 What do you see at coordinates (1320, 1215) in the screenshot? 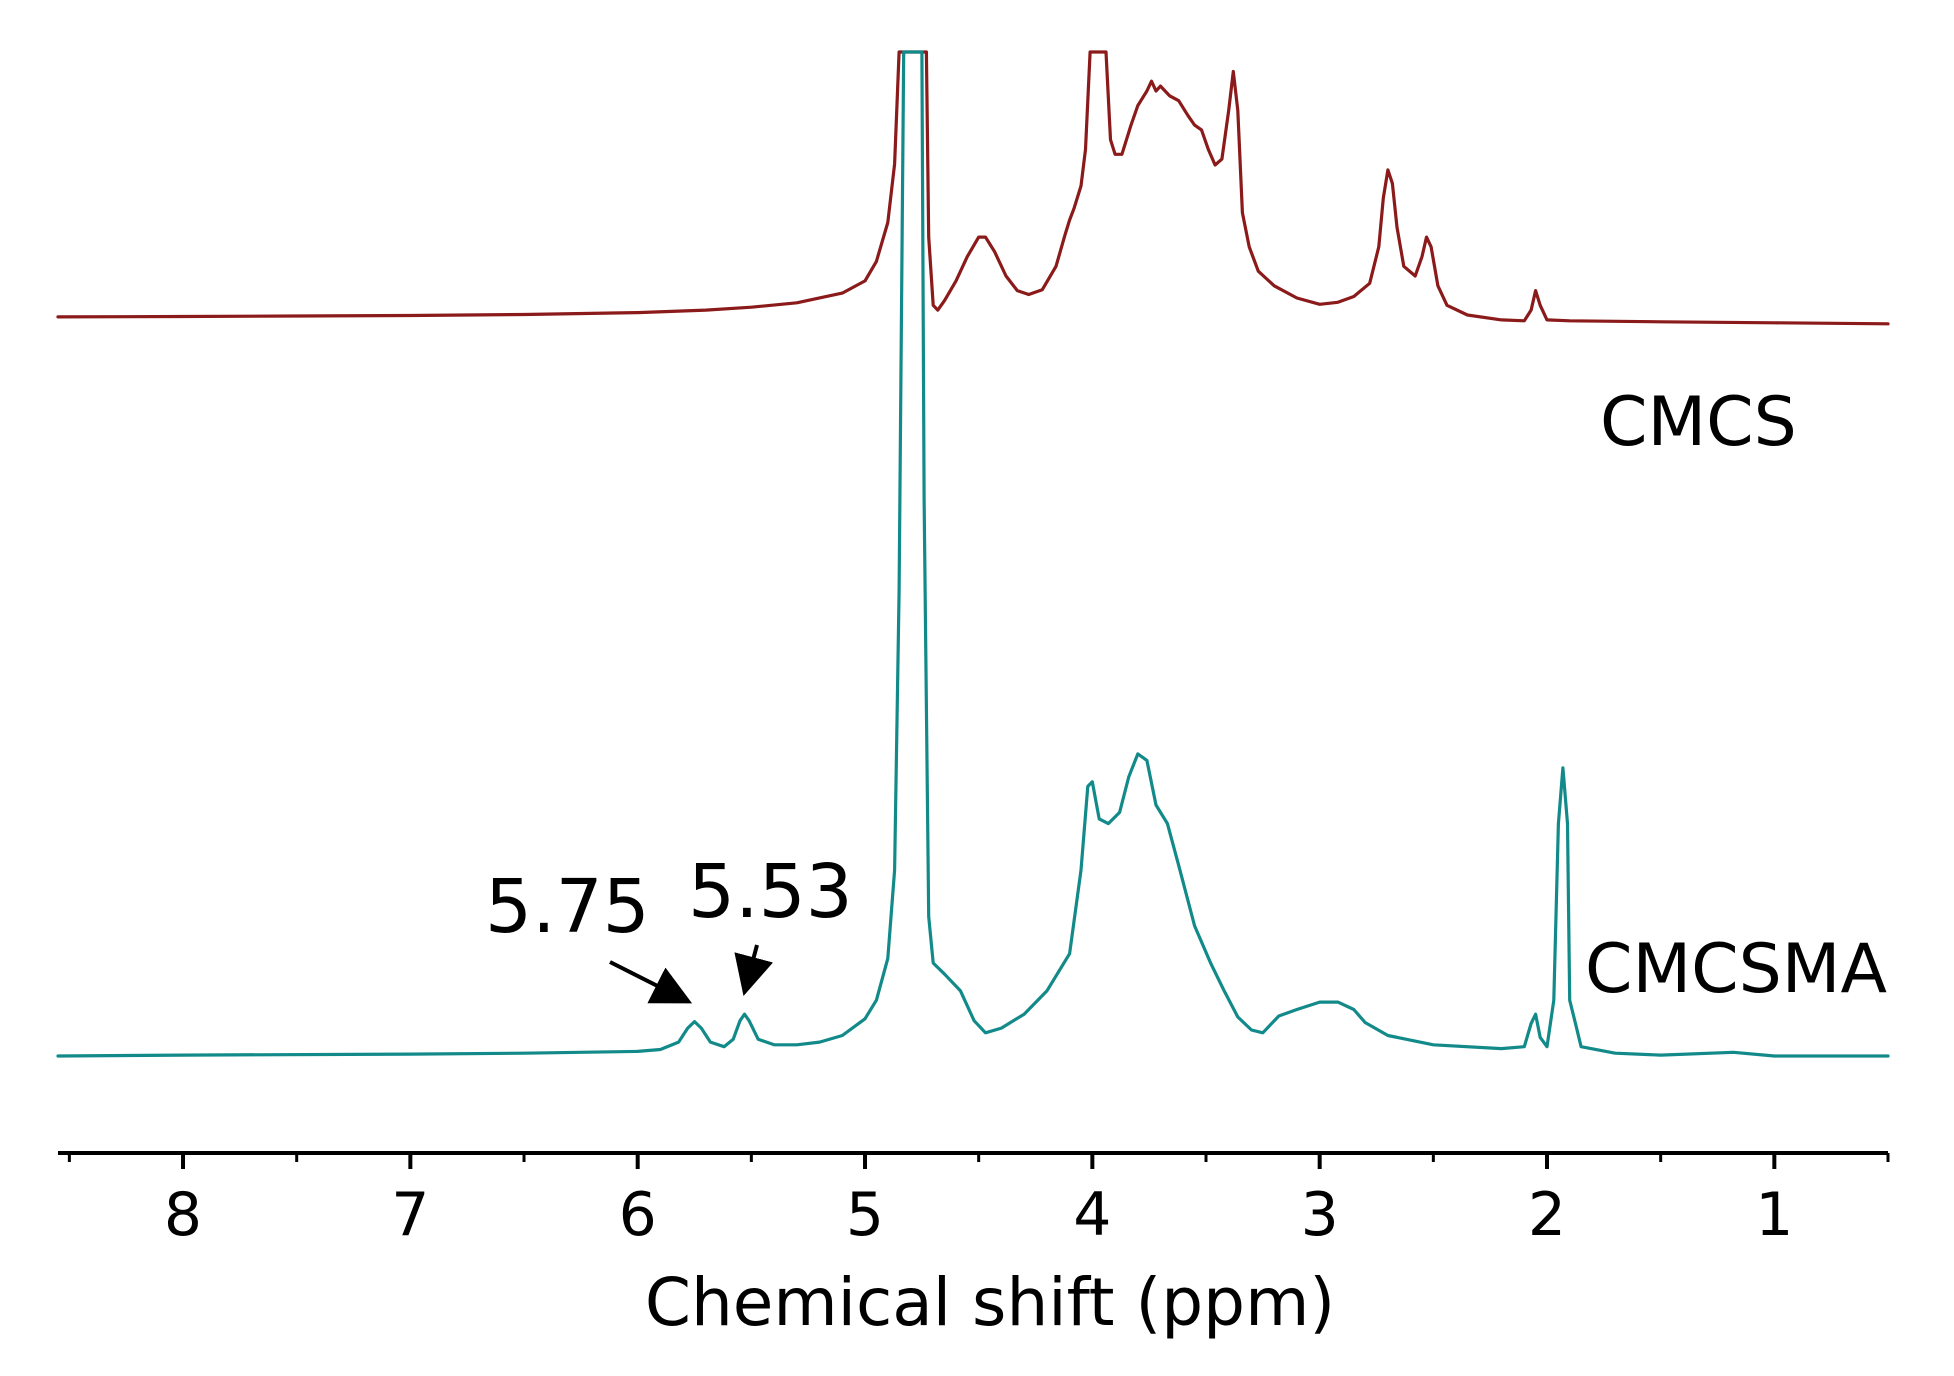
I see `x-tick-label-3: 3` at bounding box center [1320, 1215].